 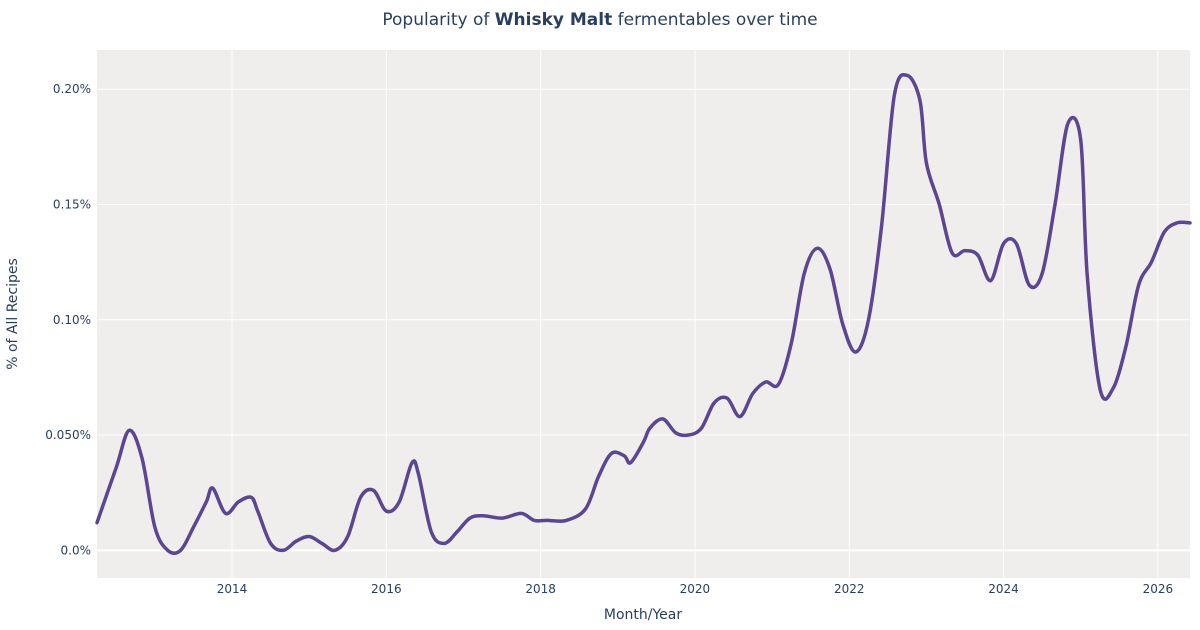 I want to click on x-tick-label: 2020, so click(x=695, y=589).